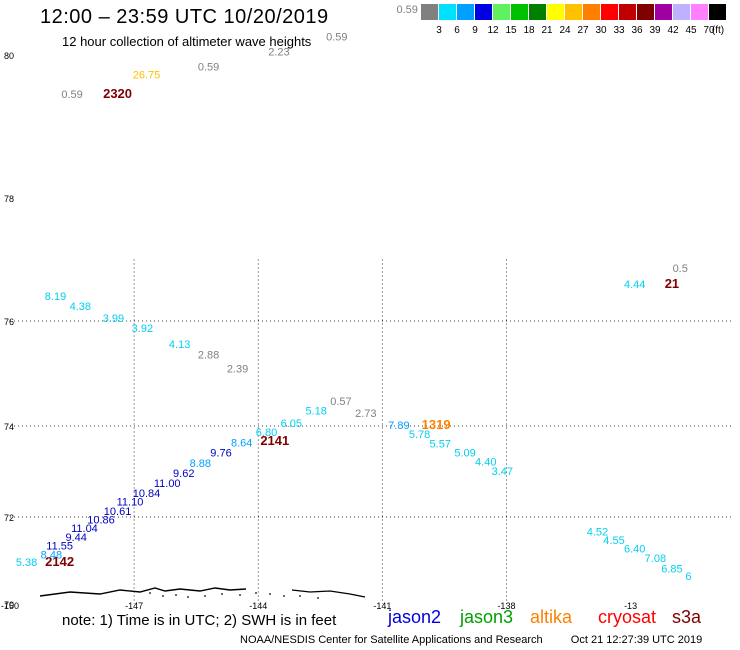 This screenshot has width=740, height=650. Describe the element at coordinates (547, 30) in the screenshot. I see `legend-label: 21` at that location.